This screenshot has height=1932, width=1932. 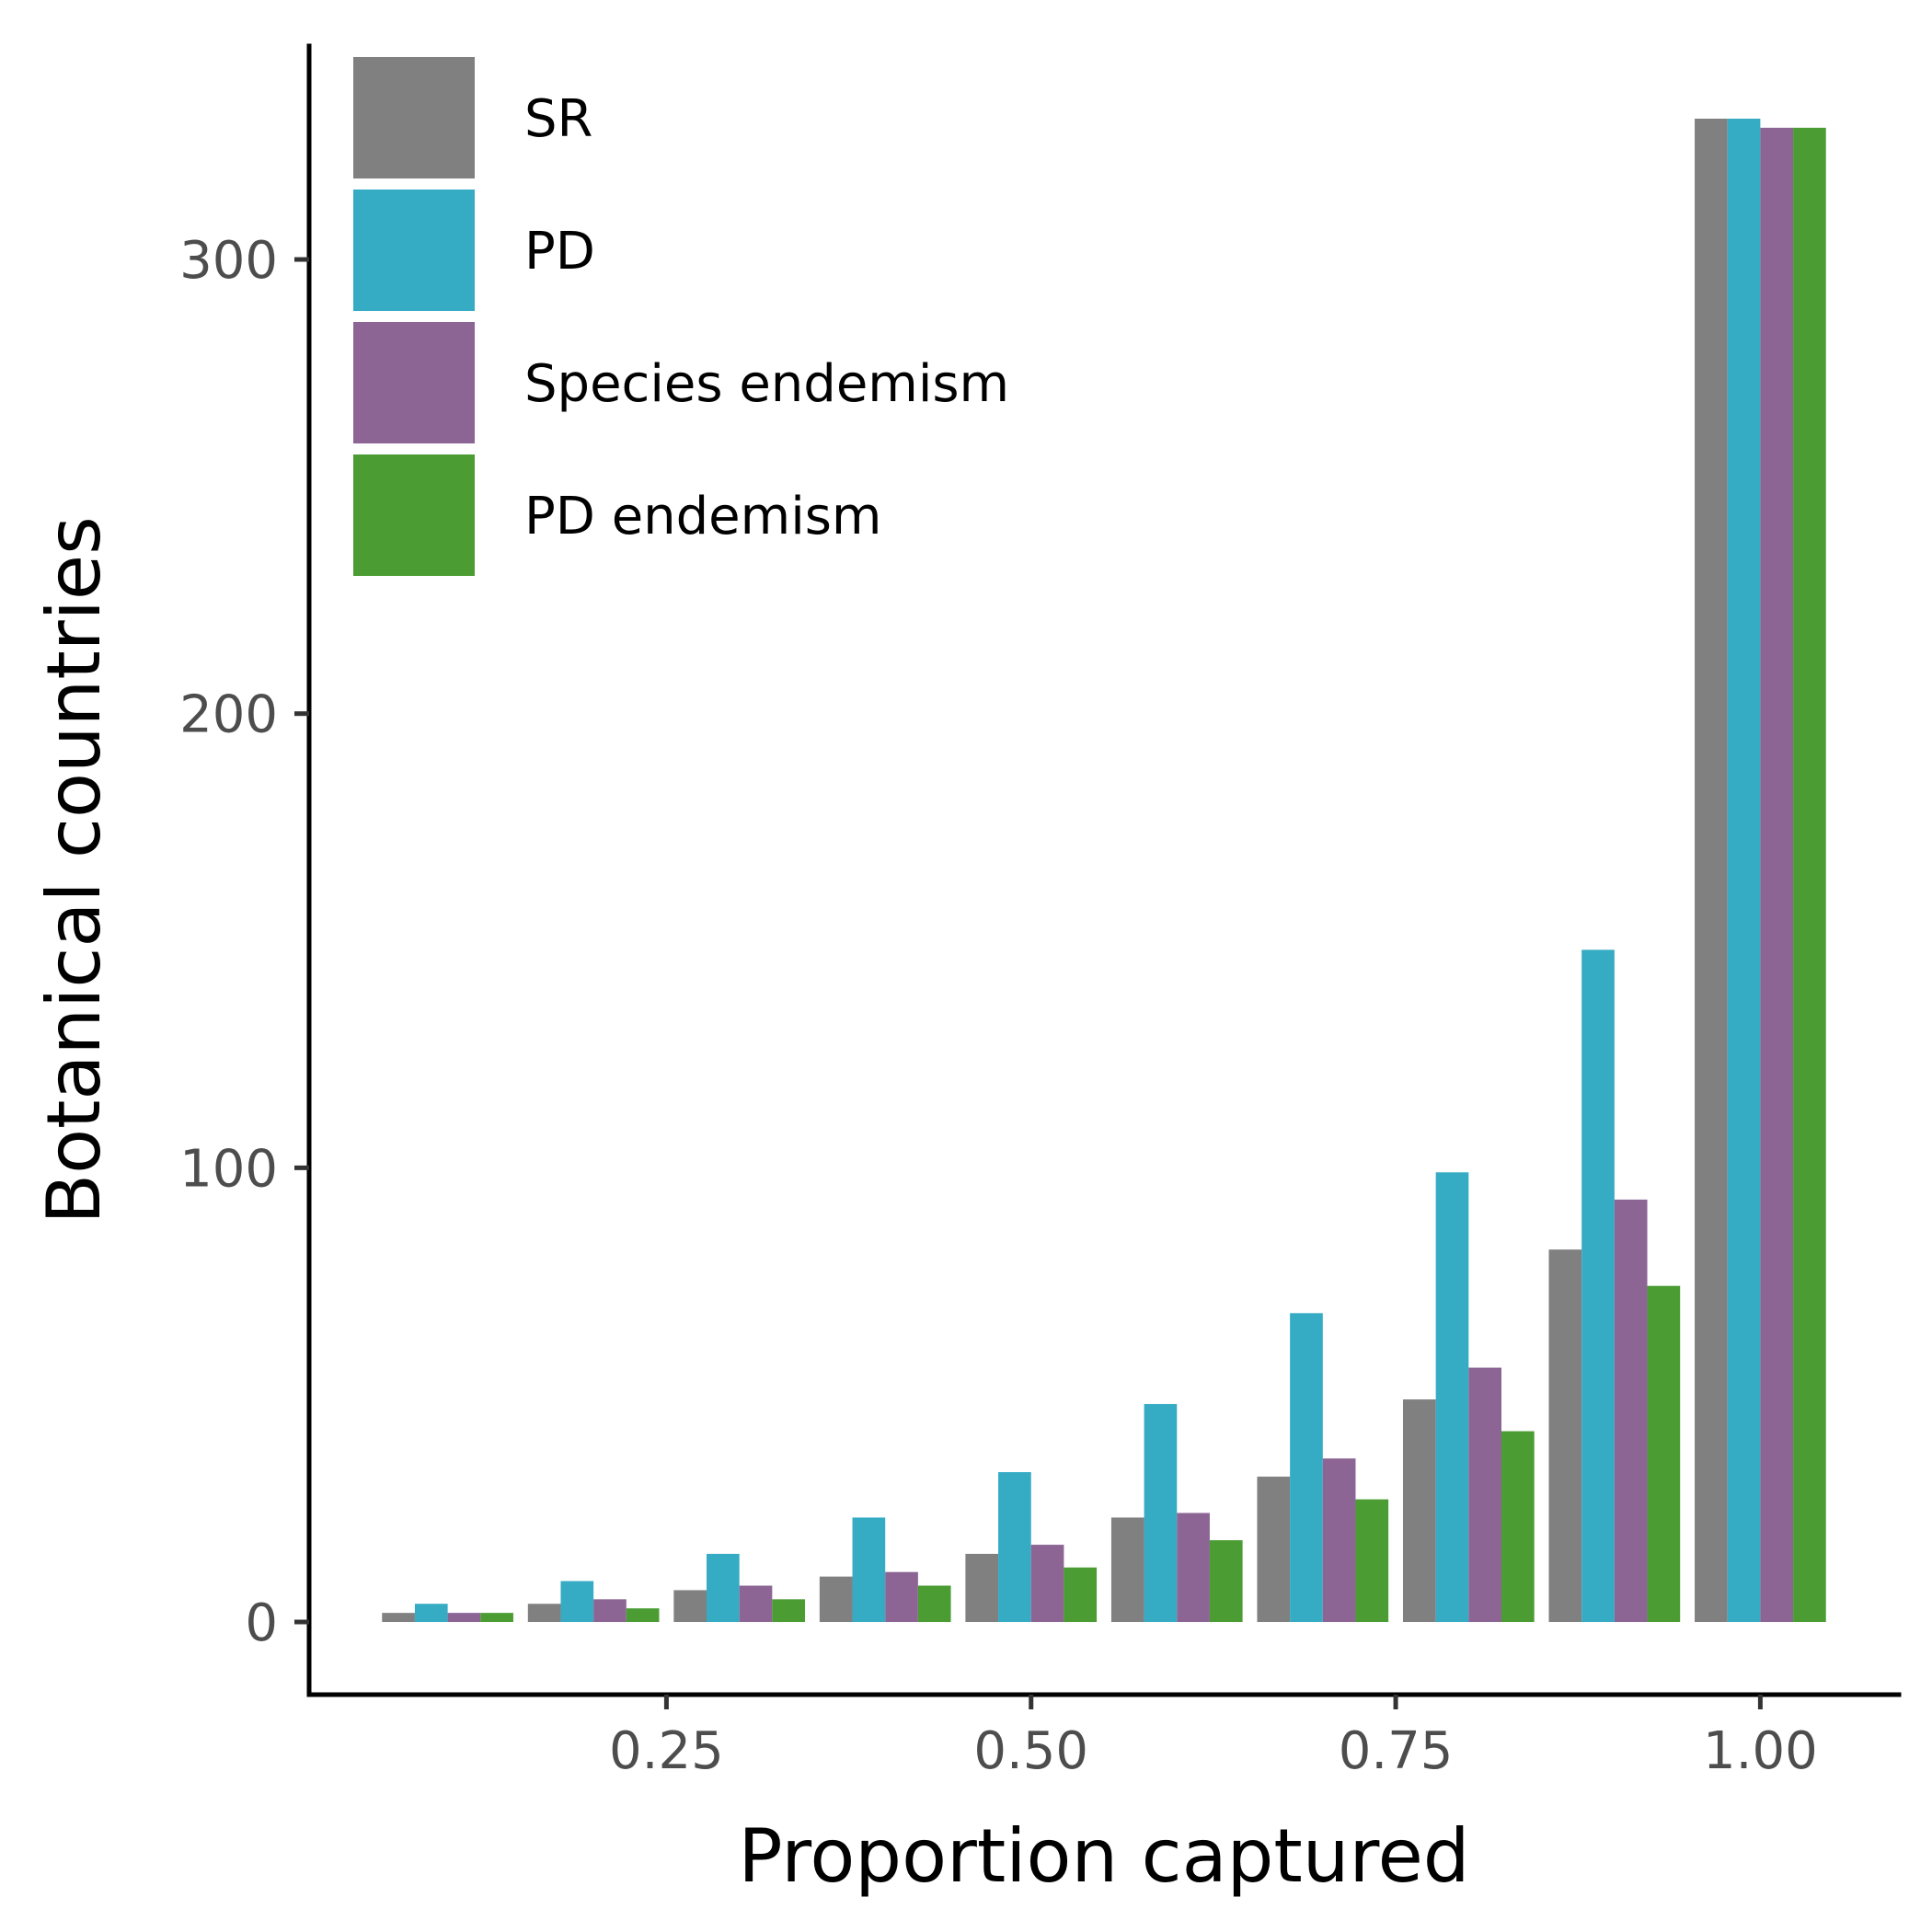 I want to click on x-tick-label: 0.50, so click(x=1030, y=1751).